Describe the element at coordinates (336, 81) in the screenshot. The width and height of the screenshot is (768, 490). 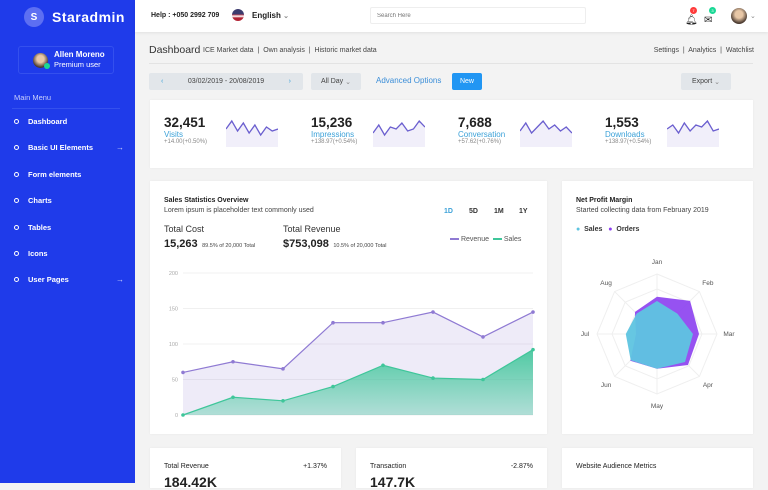
I see `period-dropdown: All Day ⌄` at that location.